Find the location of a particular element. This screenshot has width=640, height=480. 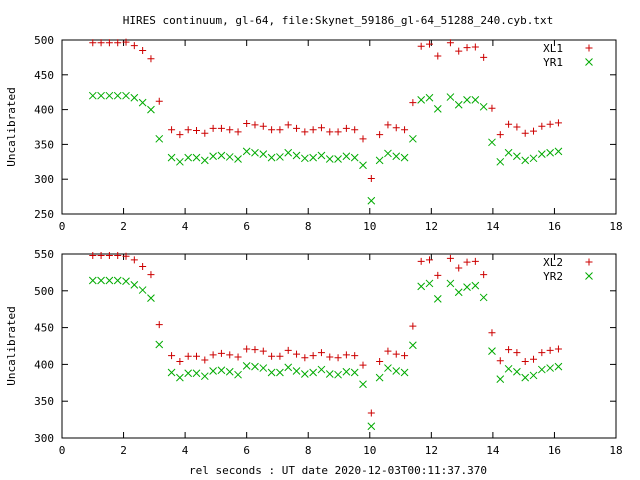

x-tick-label: 10 is located at coordinates (369, 226).